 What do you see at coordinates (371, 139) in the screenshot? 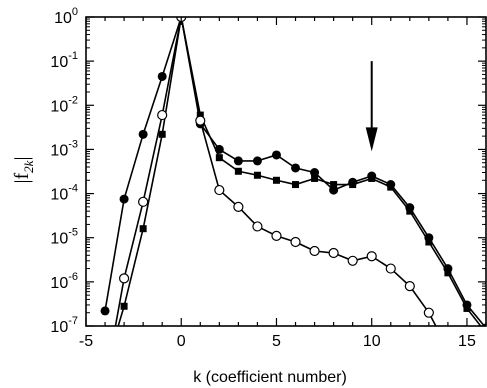
I see `arrow-head-icon` at bounding box center [371, 139].